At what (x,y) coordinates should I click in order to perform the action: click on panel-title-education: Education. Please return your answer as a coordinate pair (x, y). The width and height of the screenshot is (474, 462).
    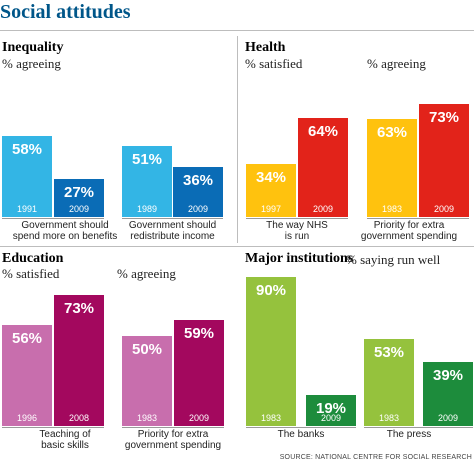
    Looking at the image, I should click on (33, 258).